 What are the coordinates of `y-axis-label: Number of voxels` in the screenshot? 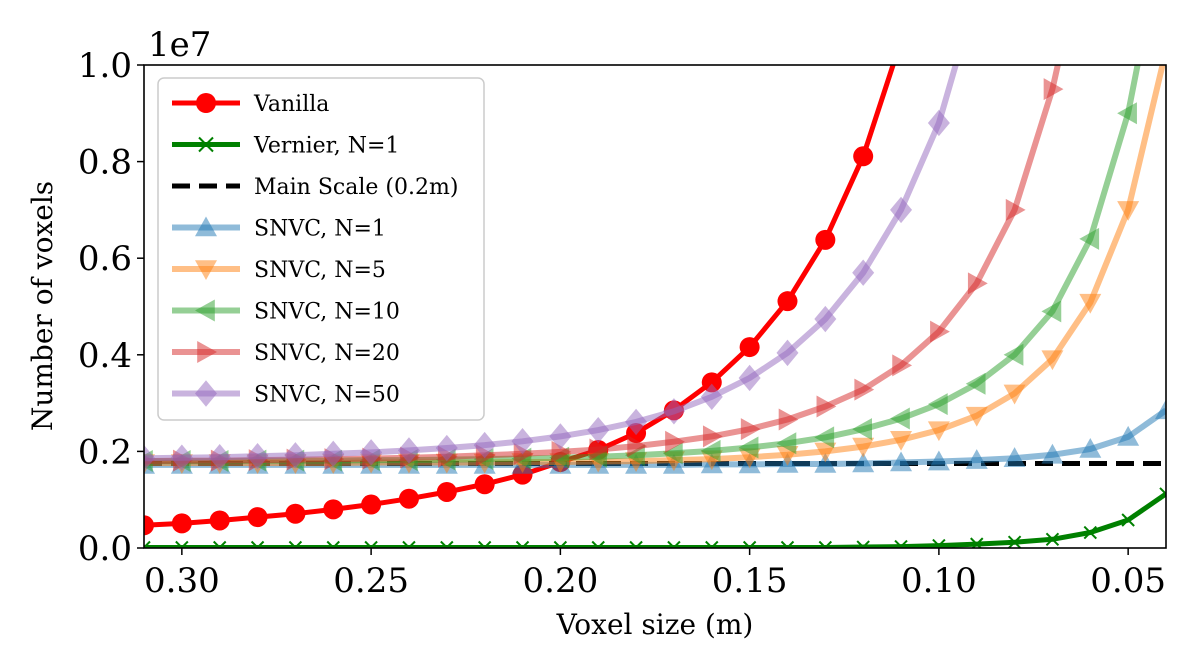 It's located at (42, 306).